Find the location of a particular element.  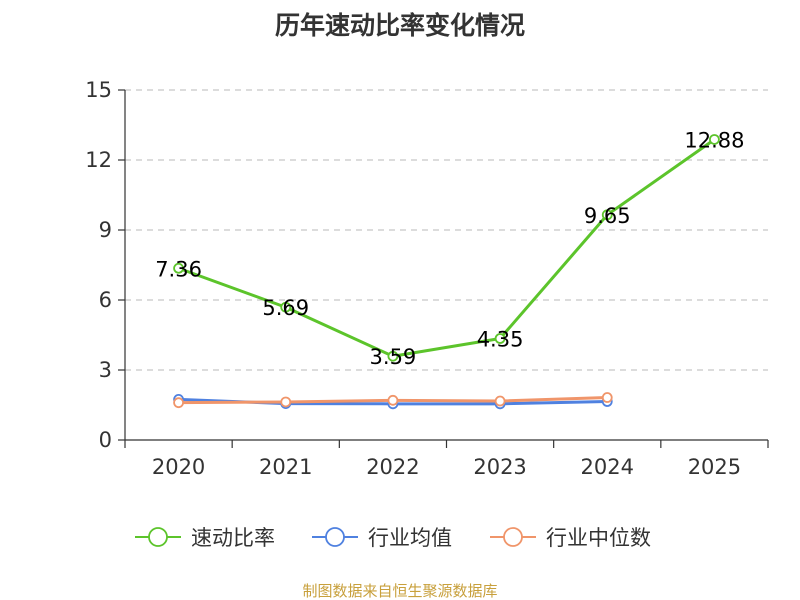

data-label: 5.69 is located at coordinates (285, 308).